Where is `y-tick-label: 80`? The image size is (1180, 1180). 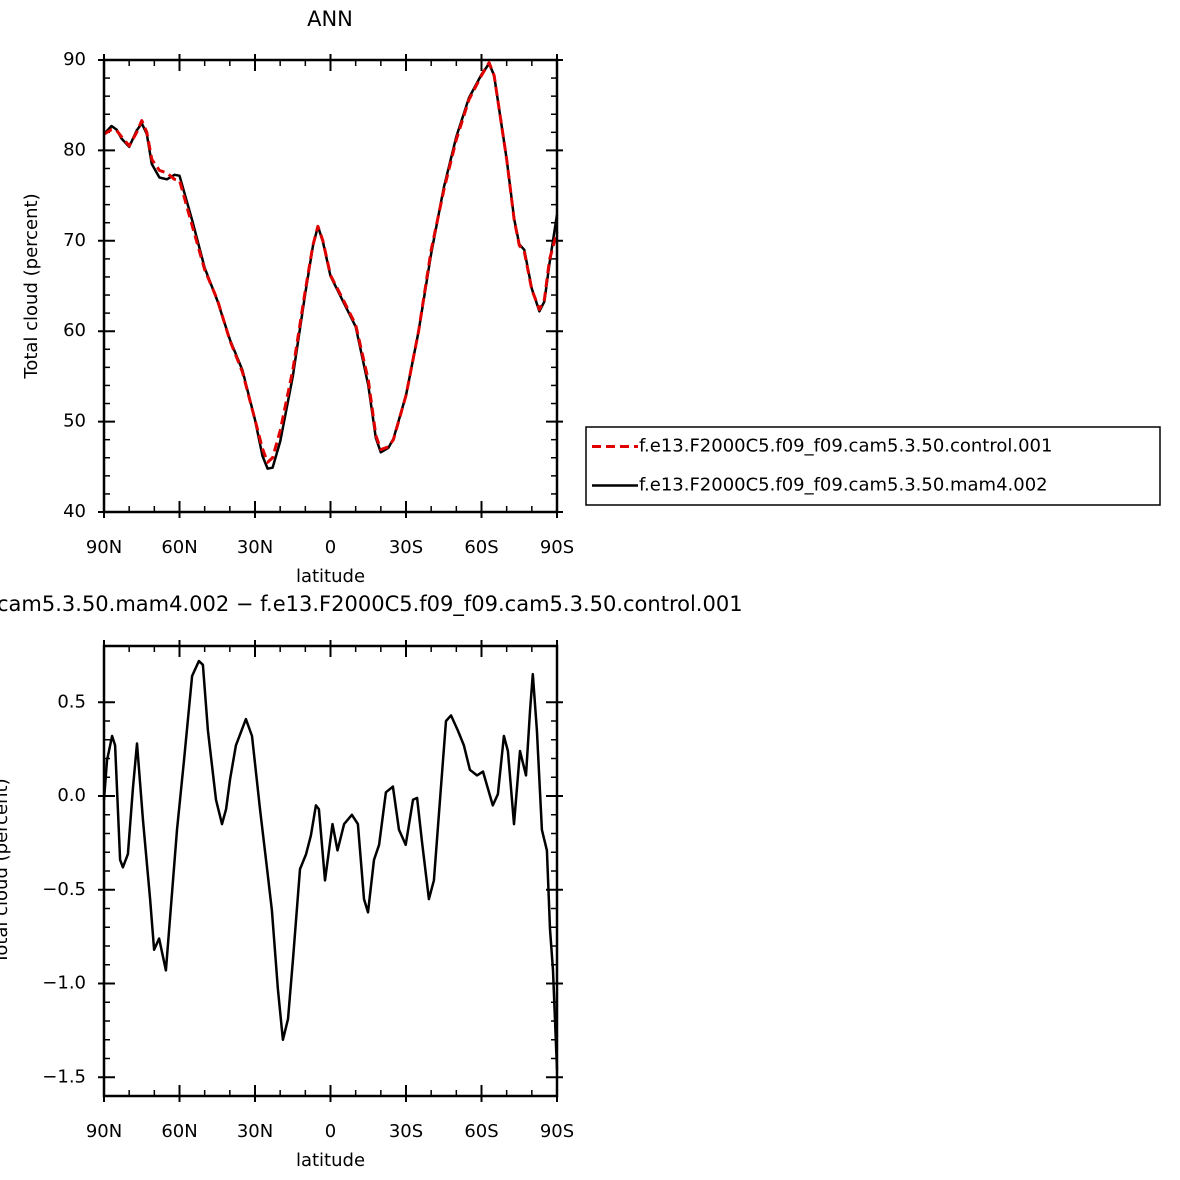 y-tick-label: 80 is located at coordinates (74, 149).